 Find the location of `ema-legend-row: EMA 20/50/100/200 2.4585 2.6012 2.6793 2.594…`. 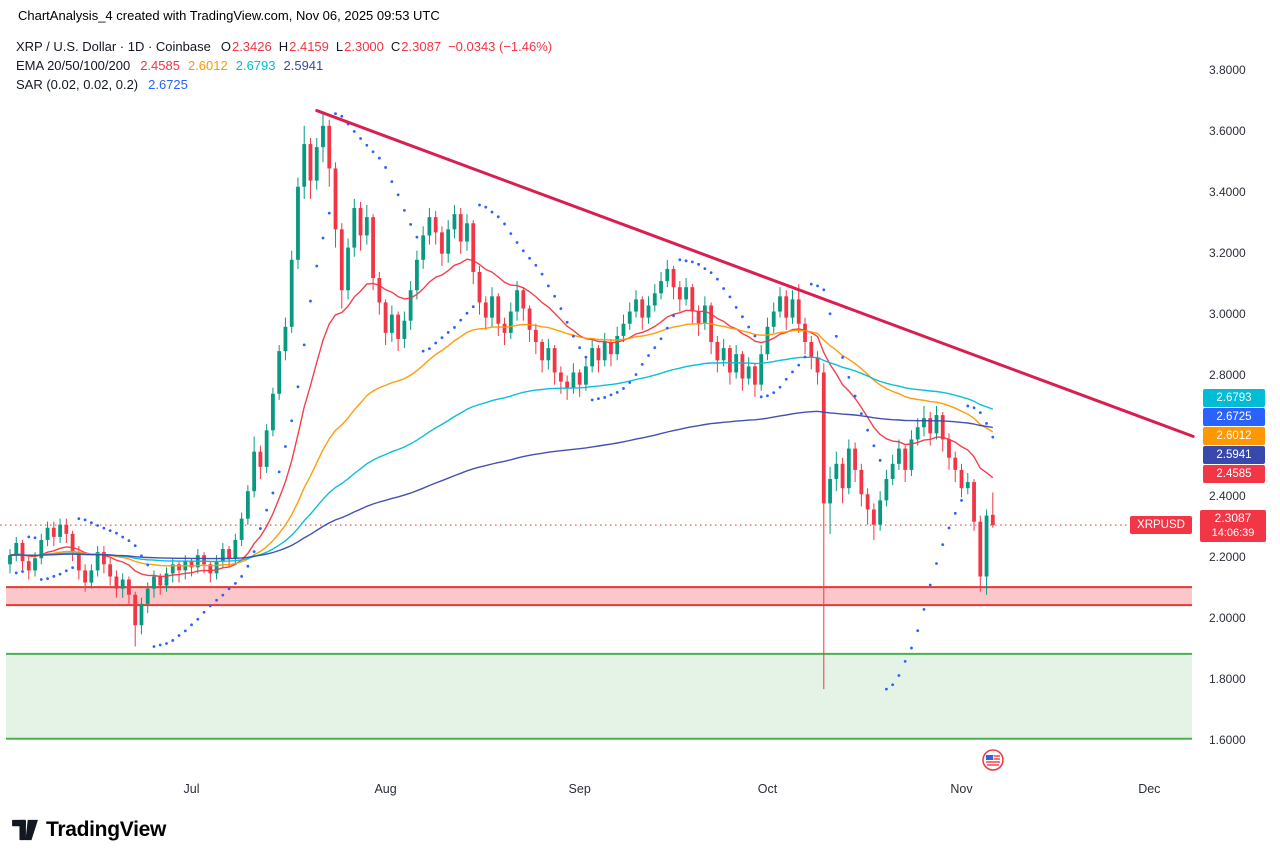

ema-legend-row: EMA 20/50/100/200 2.4585 2.6012 2.6793 2.594… is located at coordinates (287, 65).